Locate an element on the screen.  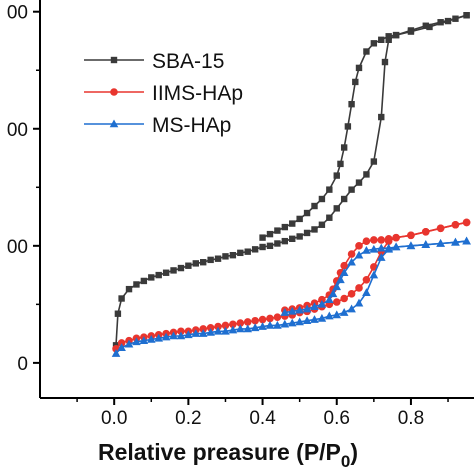
legend-label: SBA-15 is located at coordinates (188, 61).